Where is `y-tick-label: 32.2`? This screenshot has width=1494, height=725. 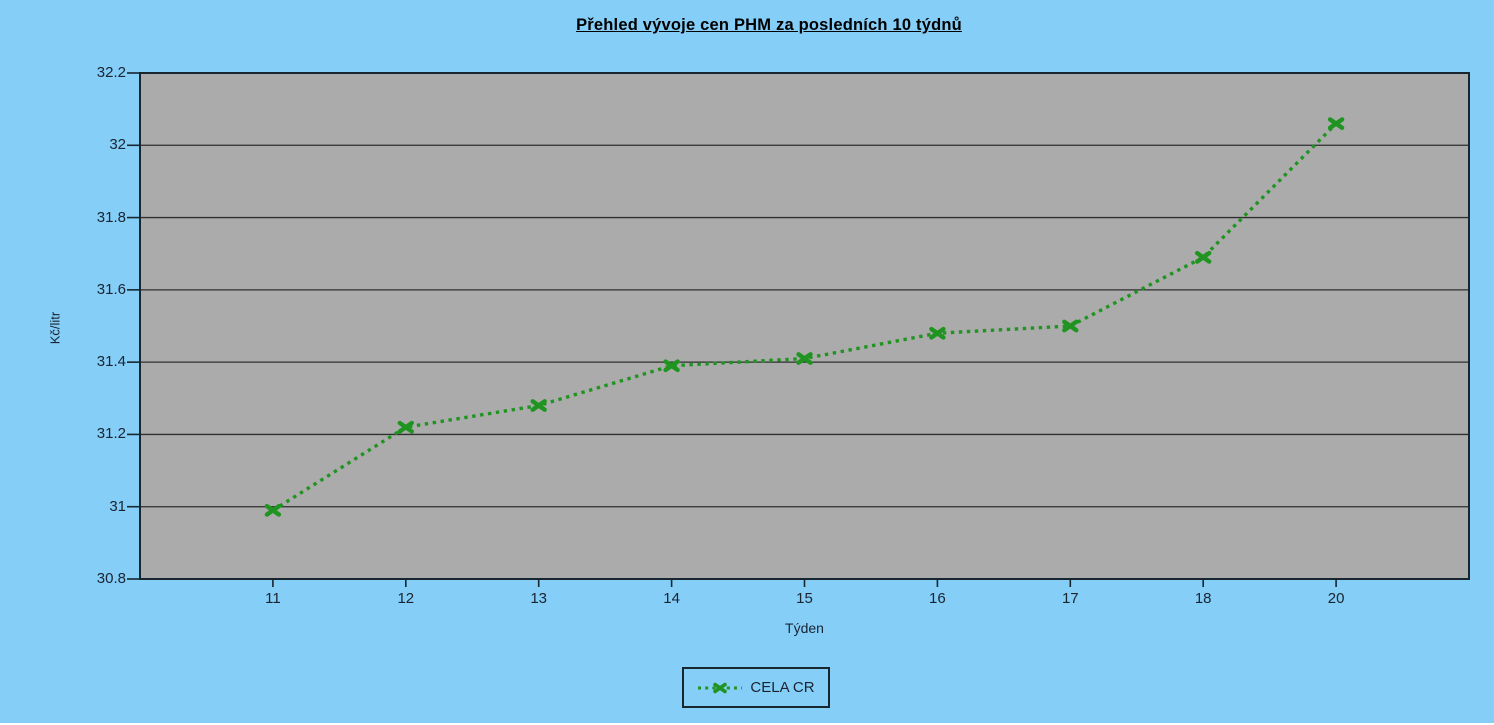
y-tick-label: 32.2 is located at coordinates (111, 72).